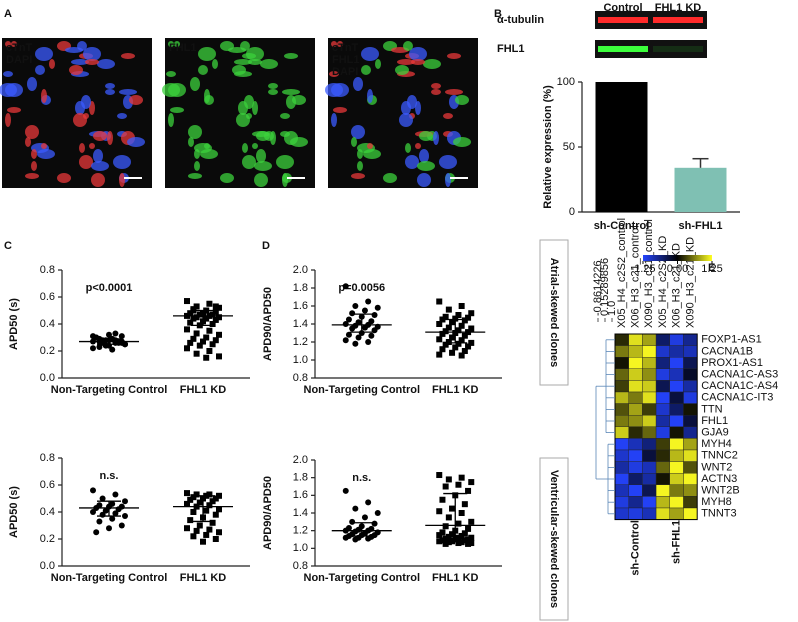 The width and height of the screenshot is (798, 622). I want to click on color-tick-label: -1.25, so click(642, 269).